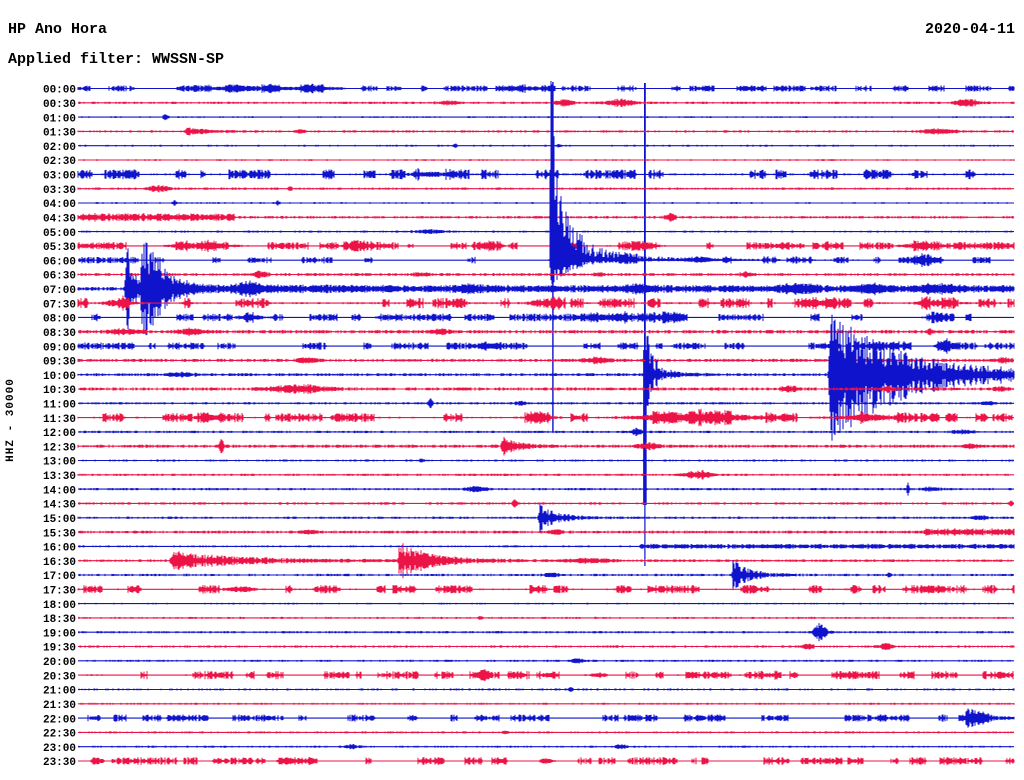 This screenshot has height=780, width=1024. Describe the element at coordinates (59, 119) in the screenshot. I see `time-label: 01:00` at that location.